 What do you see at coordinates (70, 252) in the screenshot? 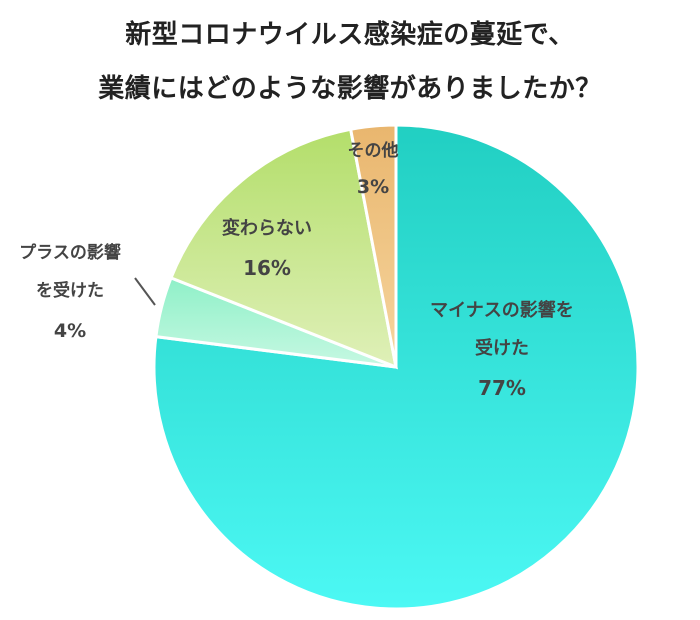
I see `label-increase-line-1: プラスの影響` at bounding box center [70, 252].